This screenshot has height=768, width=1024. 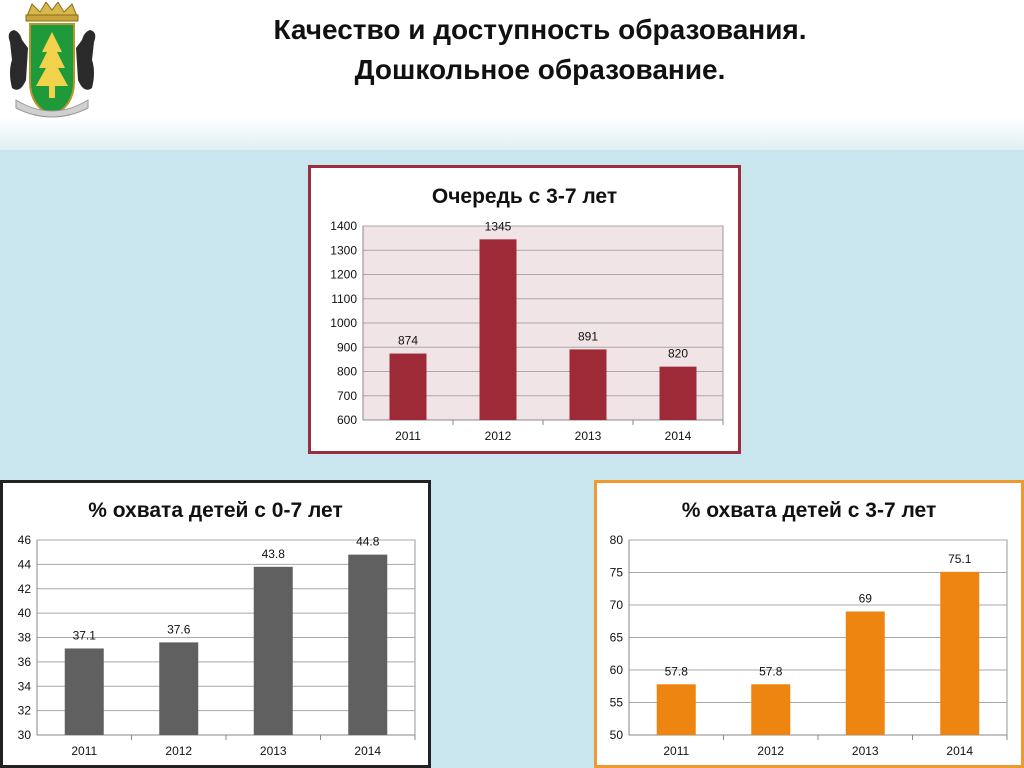 What do you see at coordinates (617, 670) in the screenshot?
I see `coverage-3-7-y-tick-label: 60` at bounding box center [617, 670].